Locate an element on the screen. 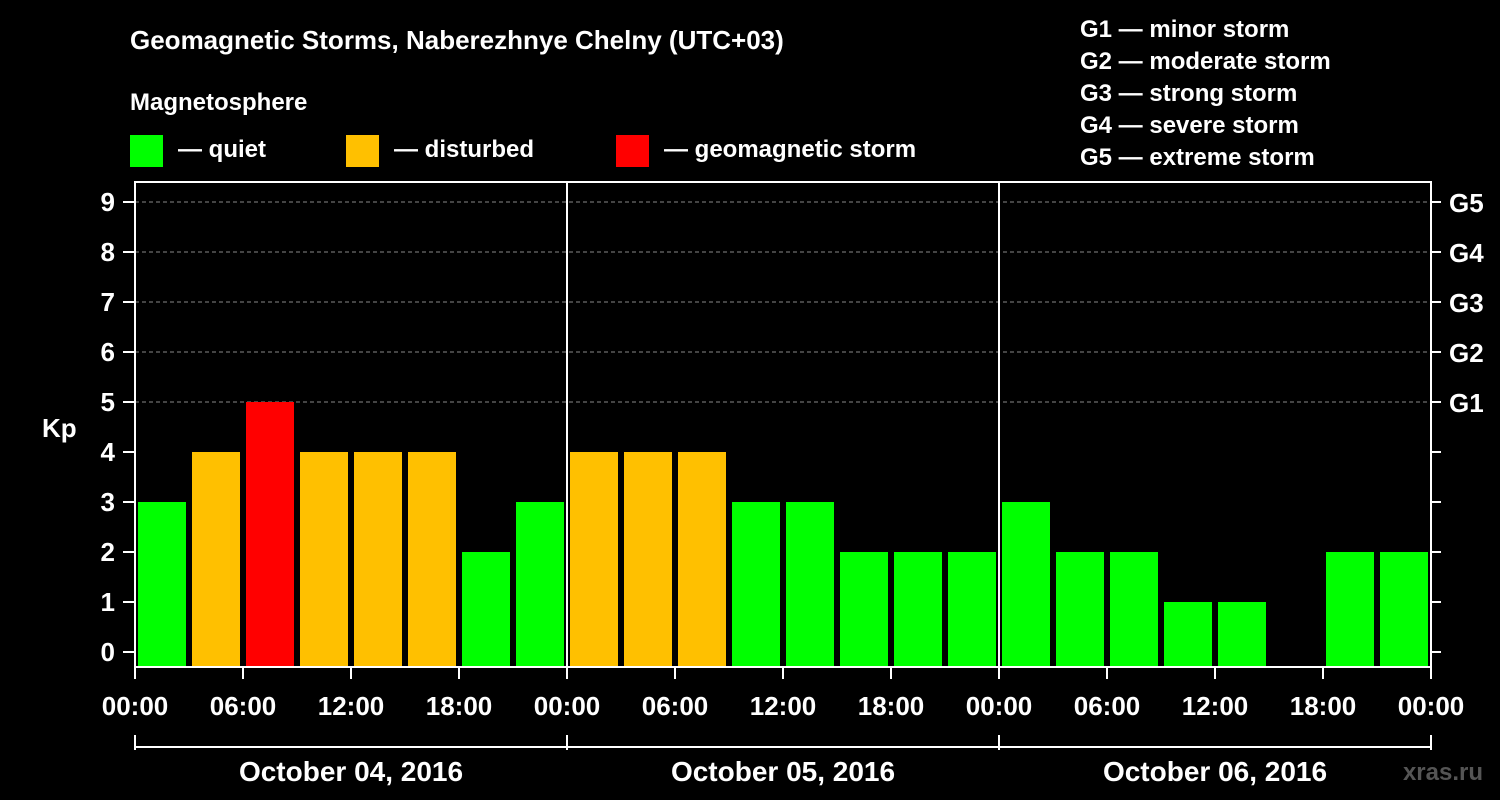 The width and height of the screenshot is (1500, 800). legend-heading: Magnetosphere is located at coordinates (218, 102).